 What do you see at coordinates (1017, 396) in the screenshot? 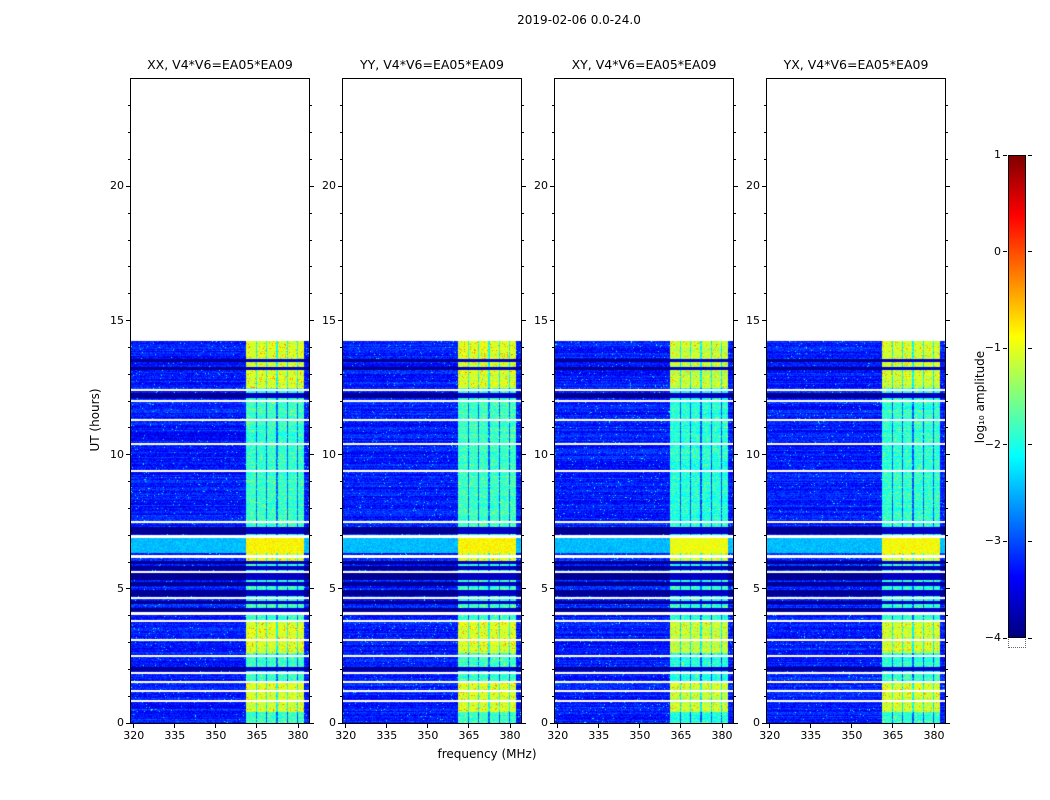
I see `colorbar-gradient` at bounding box center [1017, 396].